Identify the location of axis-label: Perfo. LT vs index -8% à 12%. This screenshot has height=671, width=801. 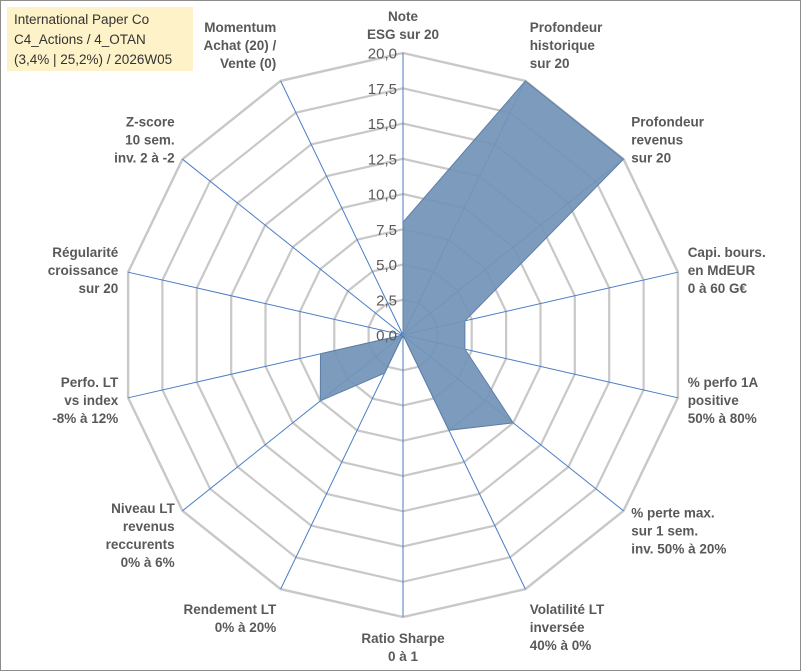
(85, 400).